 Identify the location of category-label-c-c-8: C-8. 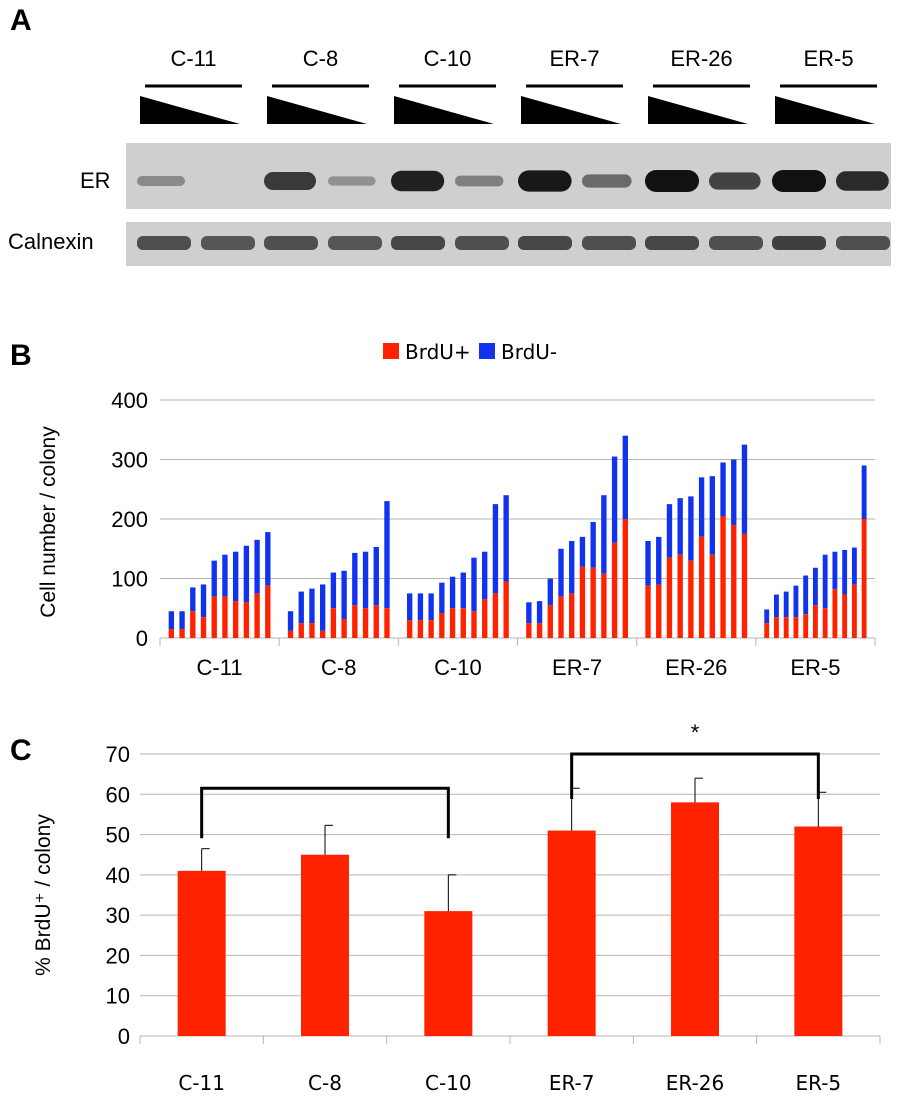
(325, 1083).